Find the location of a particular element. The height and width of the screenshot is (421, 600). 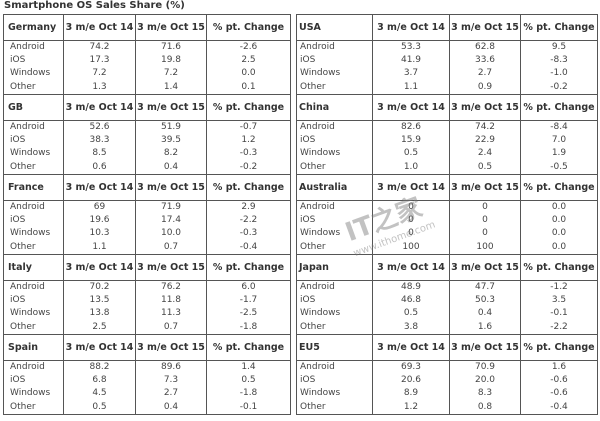

value-cell: -1.7 is located at coordinates (248, 300).